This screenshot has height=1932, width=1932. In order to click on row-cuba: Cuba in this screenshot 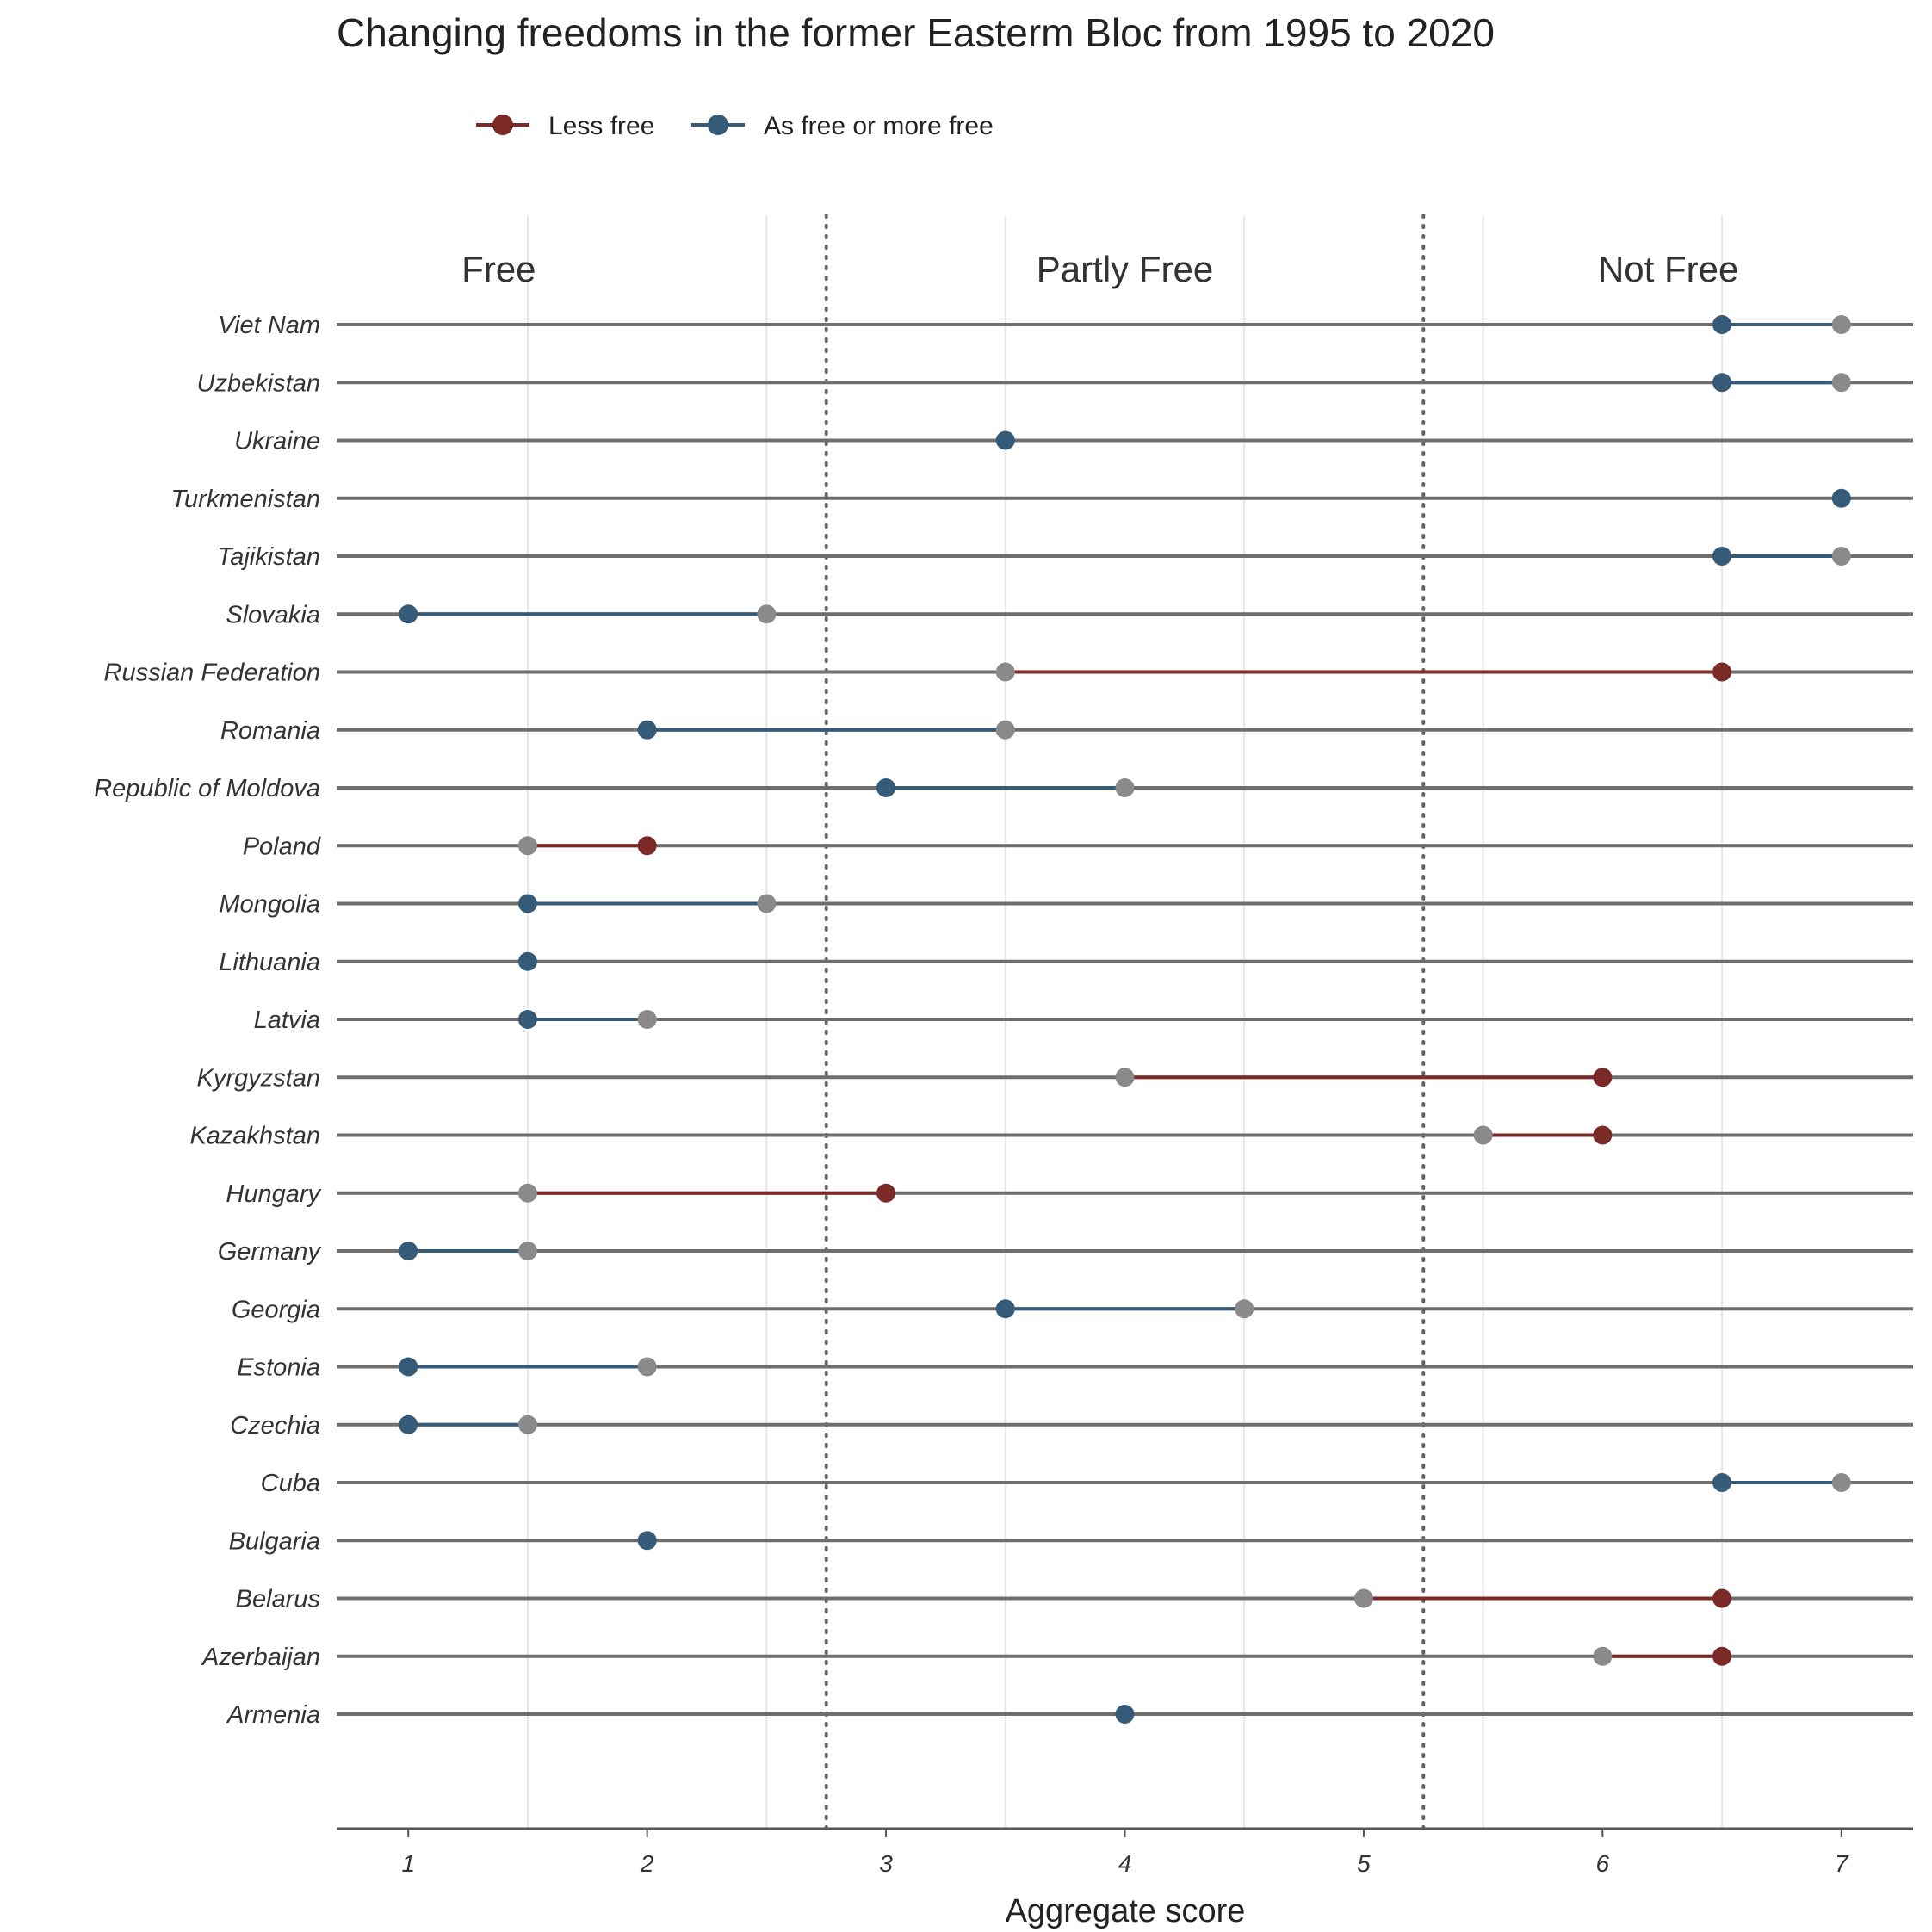, I will do `click(1087, 1483)`.